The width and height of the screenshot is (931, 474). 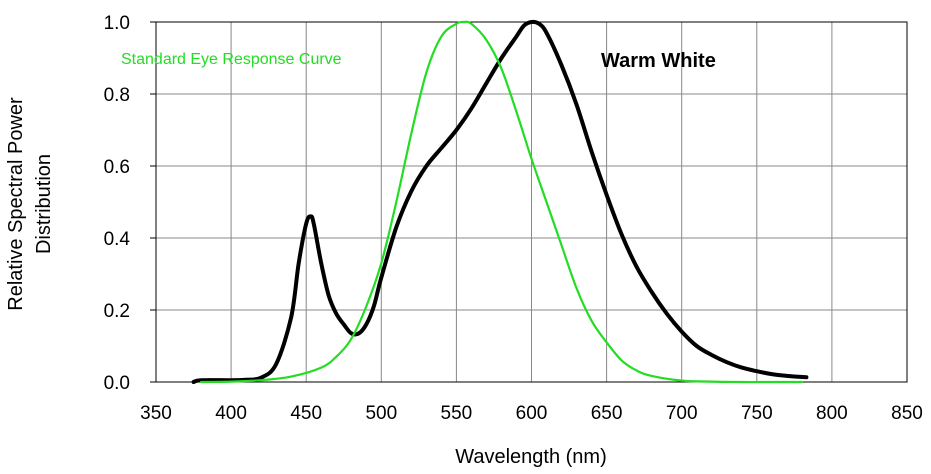 What do you see at coordinates (531, 457) in the screenshot?
I see `x-axis-title: Wavelength (nm)` at bounding box center [531, 457].